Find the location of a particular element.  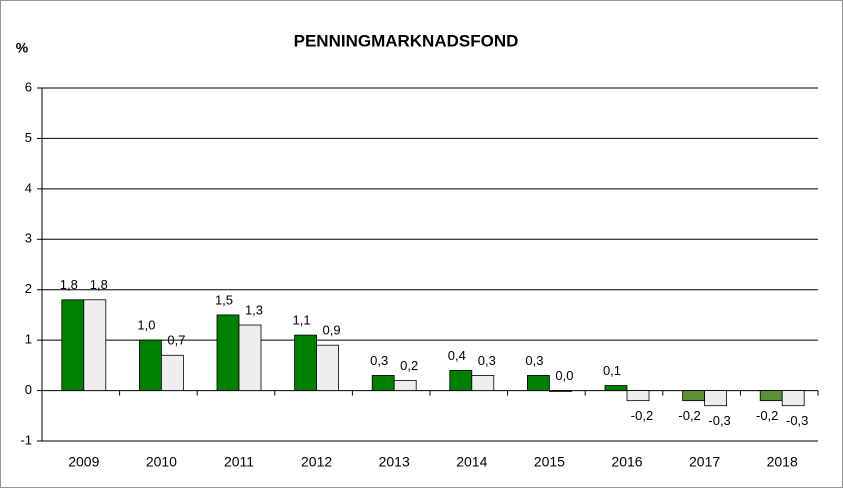

value-label: 1,0 is located at coordinates (146, 325).